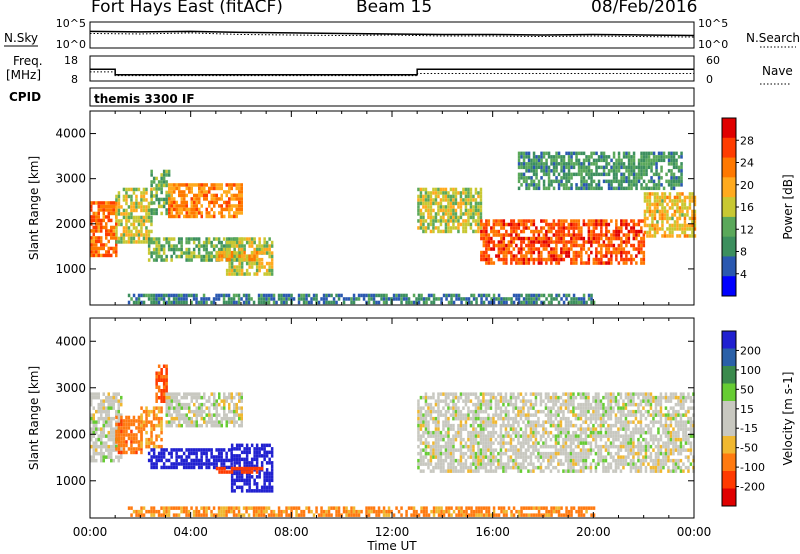  Describe the element at coordinates (743, 252) in the screenshot. I see `colorbar-tick-label: 8` at that location.